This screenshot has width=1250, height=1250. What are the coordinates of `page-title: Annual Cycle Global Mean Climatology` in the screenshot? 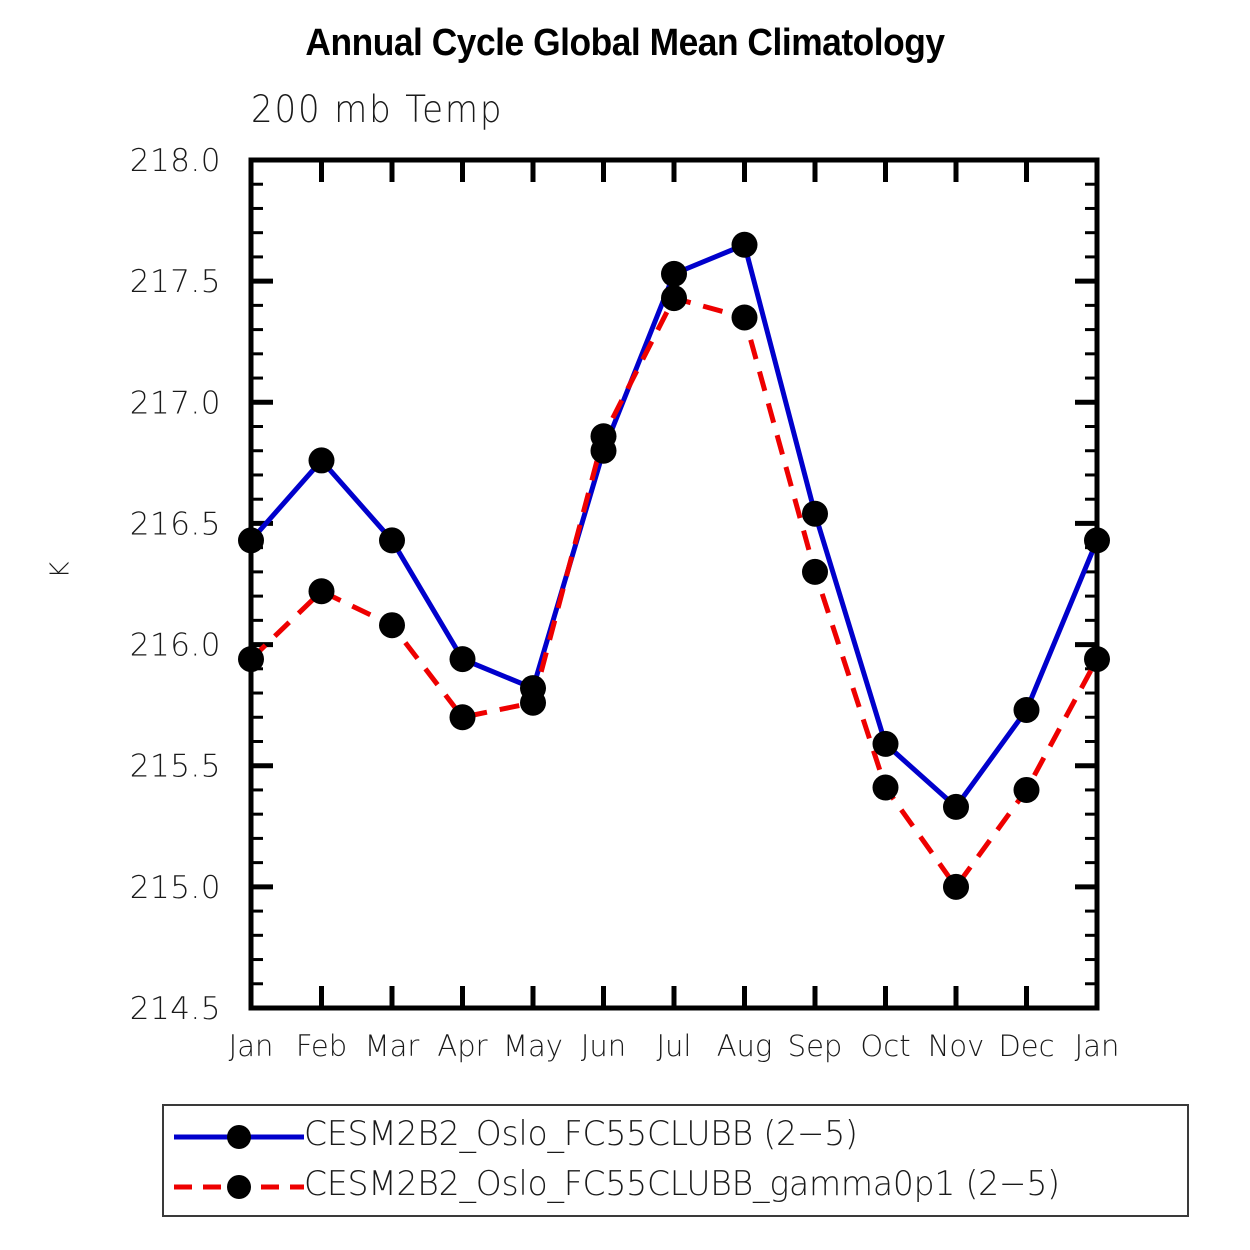 It's located at (625, 43).